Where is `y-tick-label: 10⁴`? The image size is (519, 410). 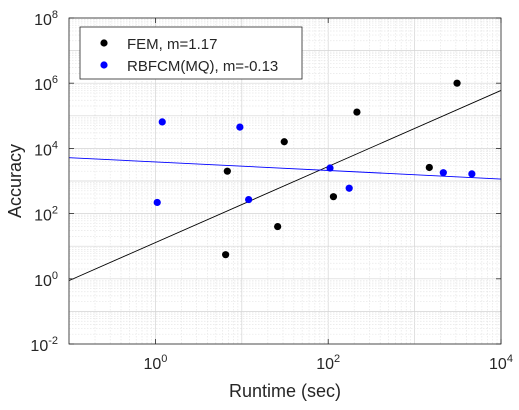
y-tick-label: 10⁴ is located at coordinates (46, 149).